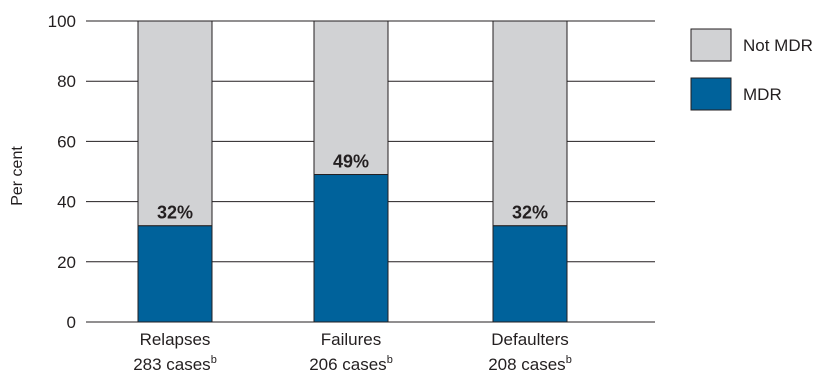  I want to click on legend-swatch-not-mdr, so click(711, 45).